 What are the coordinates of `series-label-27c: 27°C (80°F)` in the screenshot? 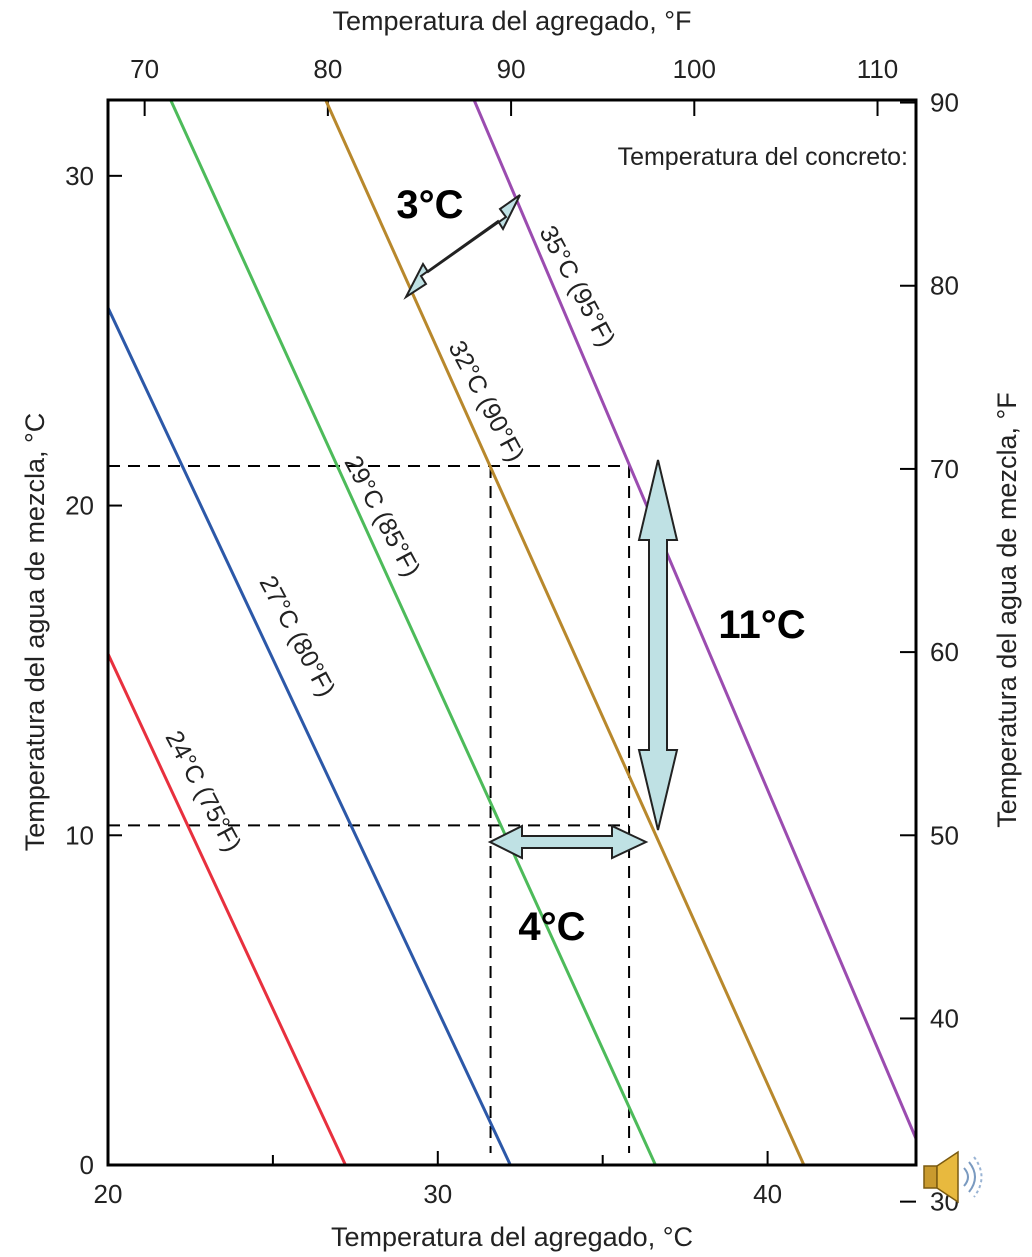 It's located at (297, 636).